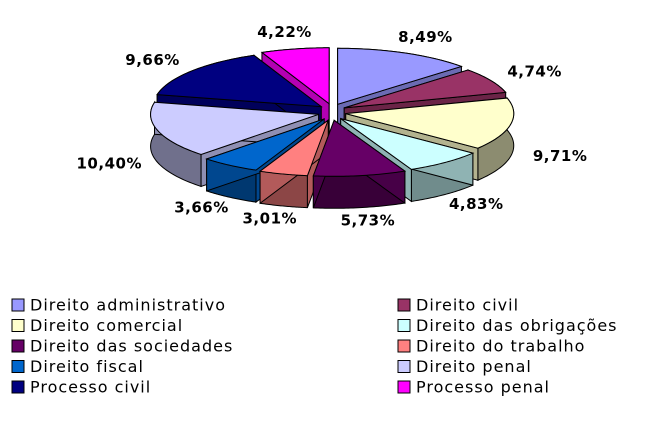 The width and height of the screenshot is (656, 425). What do you see at coordinates (467, 305) in the screenshot?
I see `legend-label: Direito civil` at bounding box center [467, 305].